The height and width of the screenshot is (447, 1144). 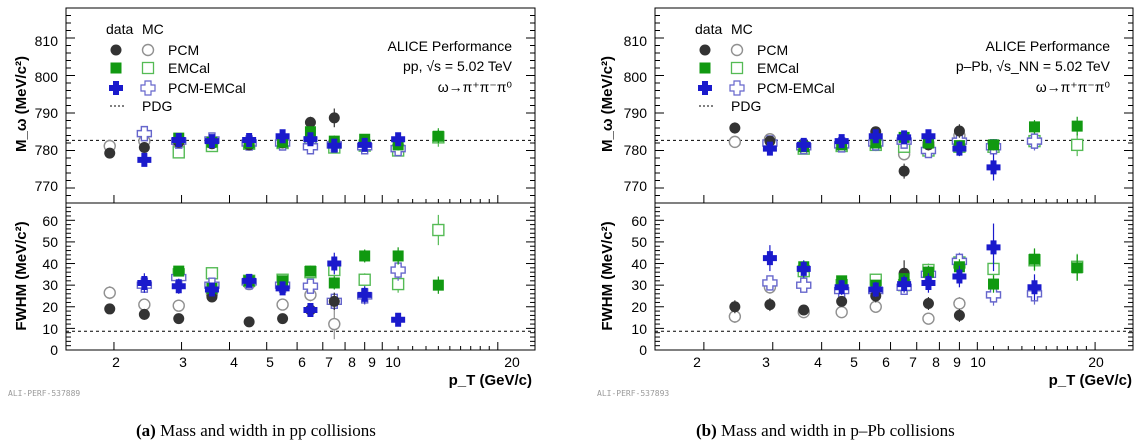 What do you see at coordinates (899, 272) in the screenshot?
I see `x-ticks-ppb` at bounding box center [899, 272].